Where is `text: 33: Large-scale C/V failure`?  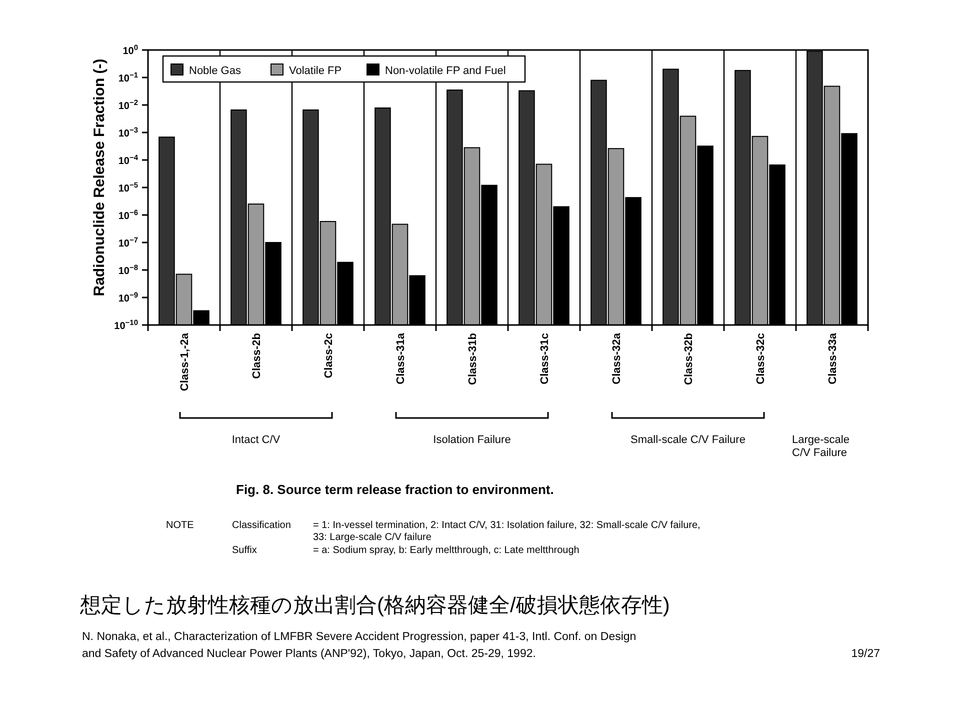 text: 33: Large-scale C/V failure is located at coordinates (372, 537).